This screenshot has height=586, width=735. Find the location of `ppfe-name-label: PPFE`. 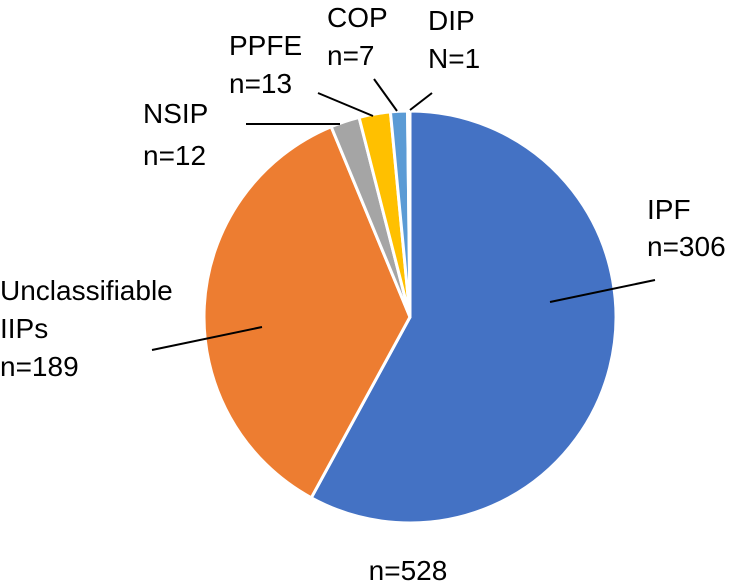

ppfe-name-label: PPFE is located at coordinates (265, 45).